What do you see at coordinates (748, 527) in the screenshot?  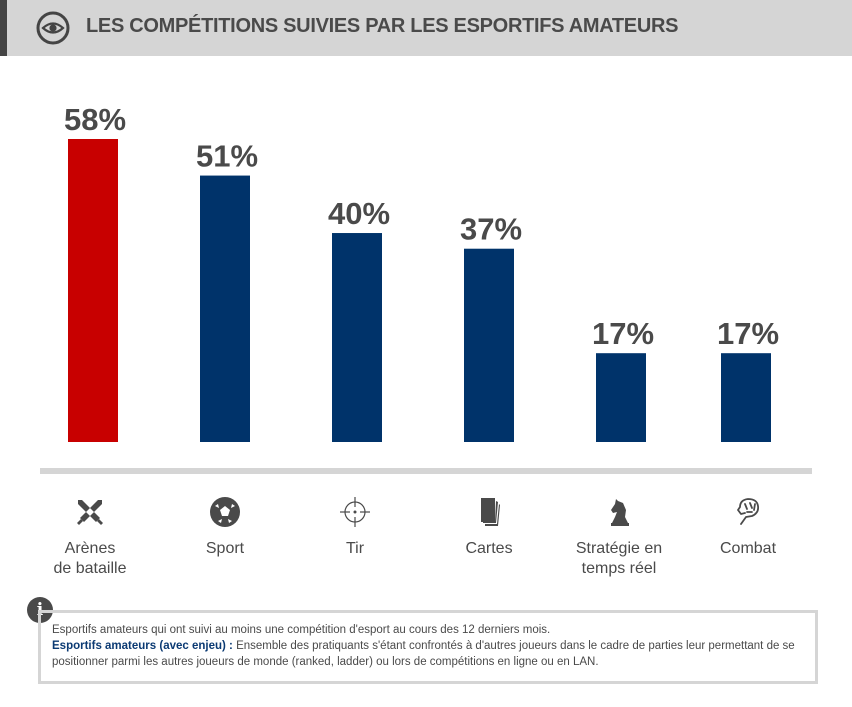 I see `category-5: Combat` at bounding box center [748, 527].